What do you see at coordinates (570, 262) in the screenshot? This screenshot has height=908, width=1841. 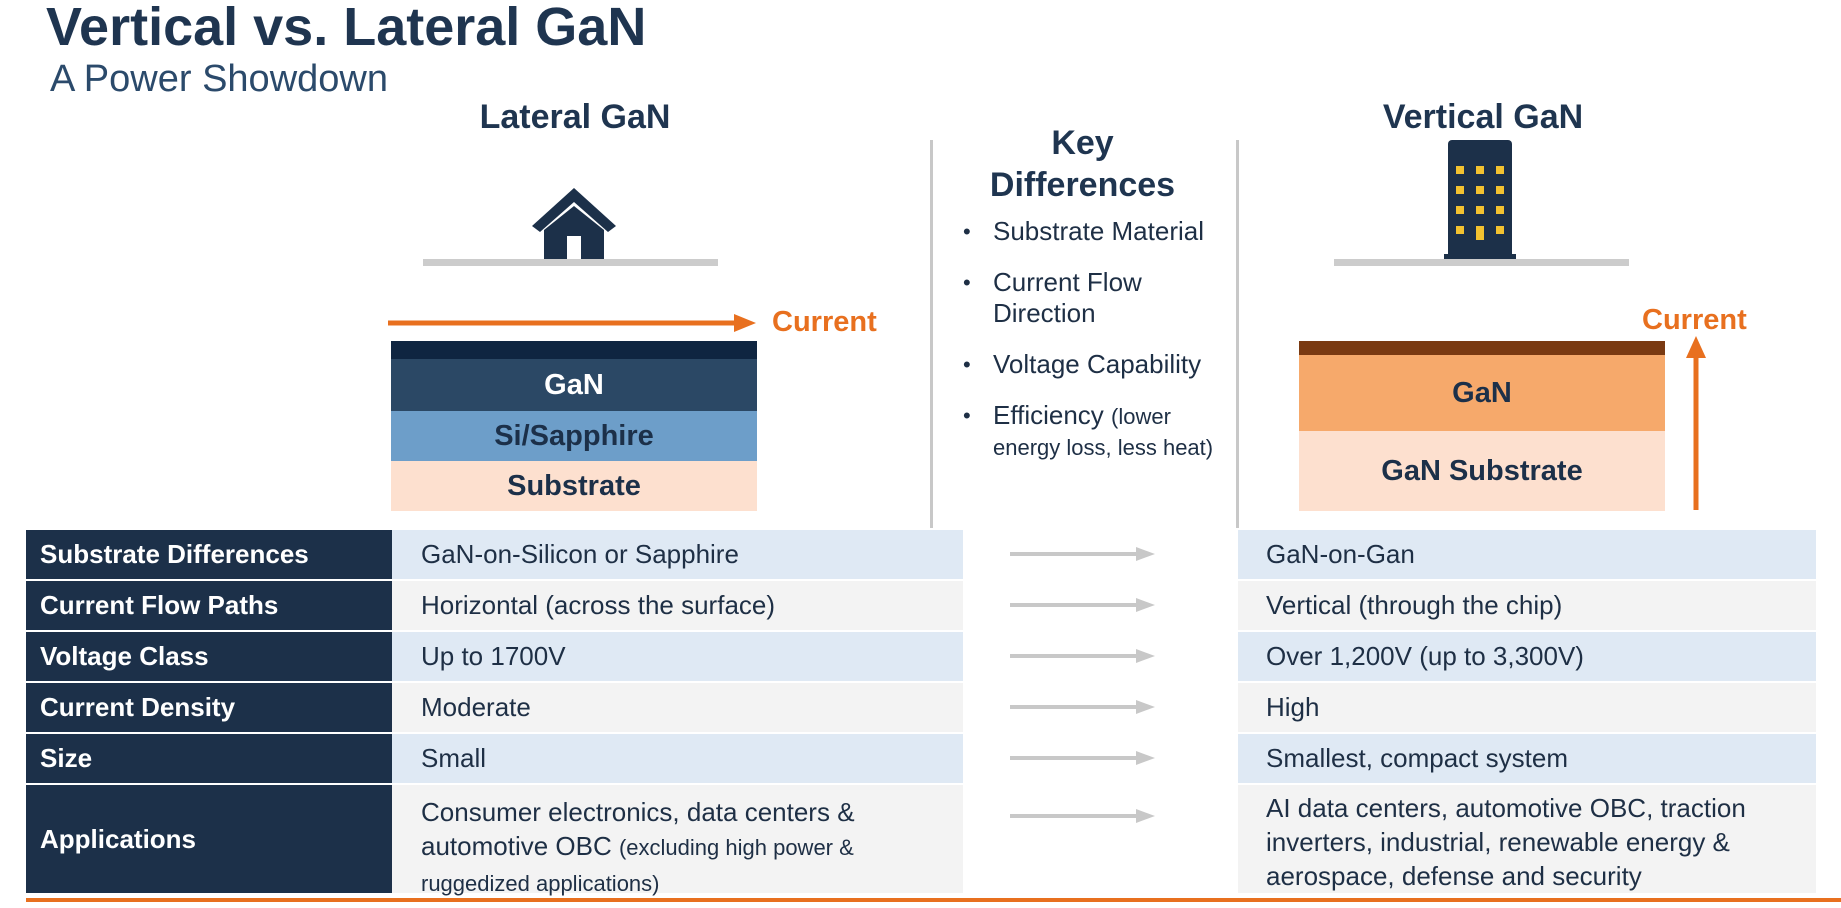 I see `lateral-ground-line` at bounding box center [570, 262].